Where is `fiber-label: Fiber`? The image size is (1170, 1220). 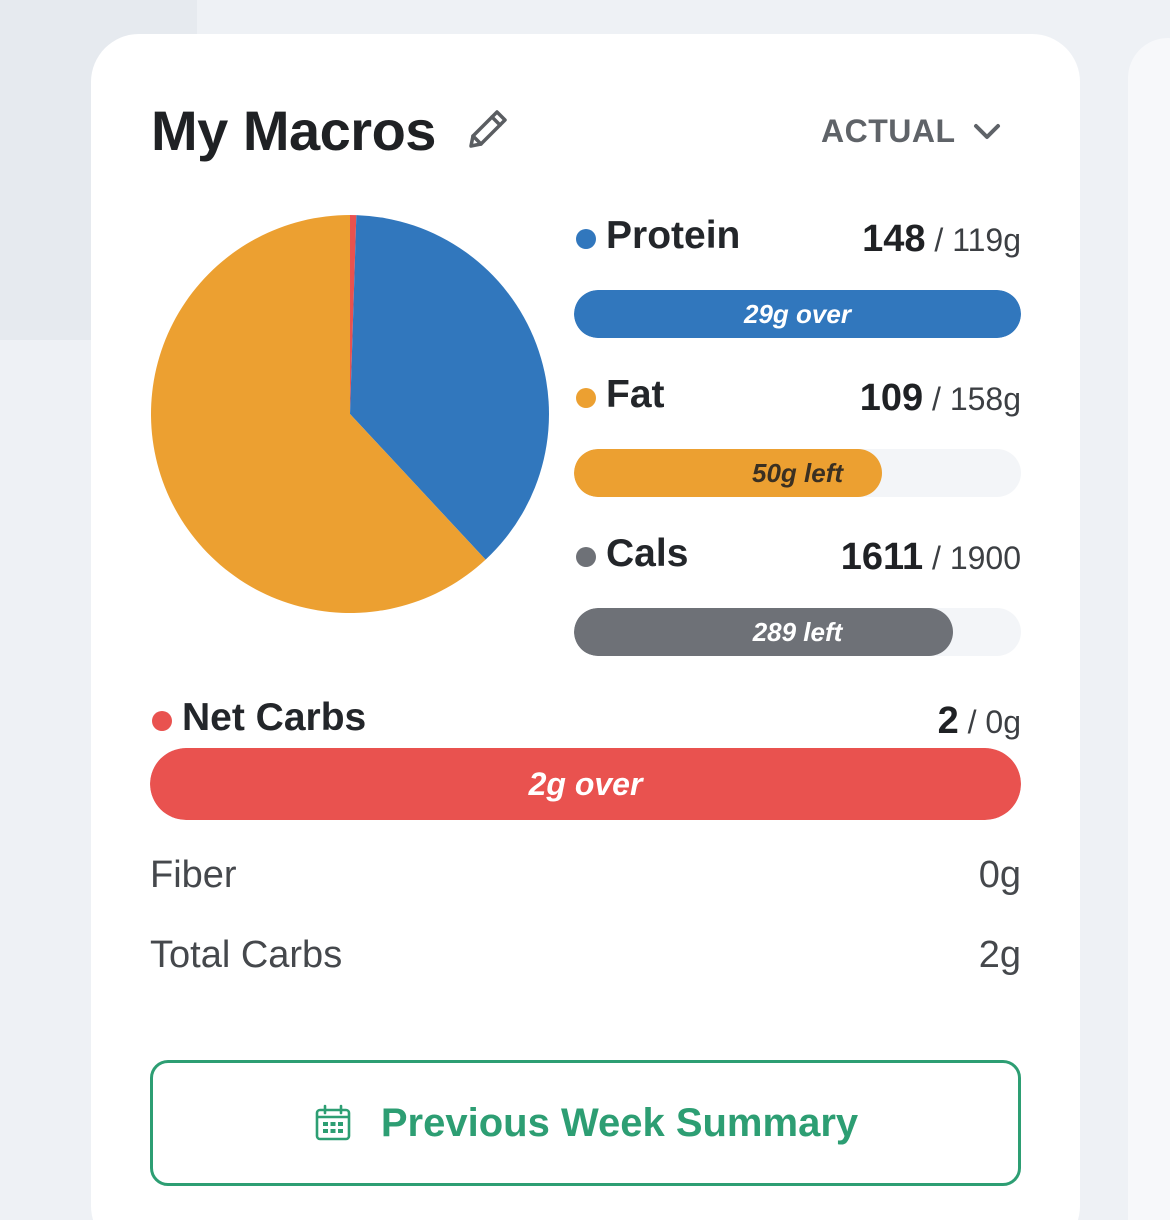
fiber-label: Fiber is located at coordinates (193, 875).